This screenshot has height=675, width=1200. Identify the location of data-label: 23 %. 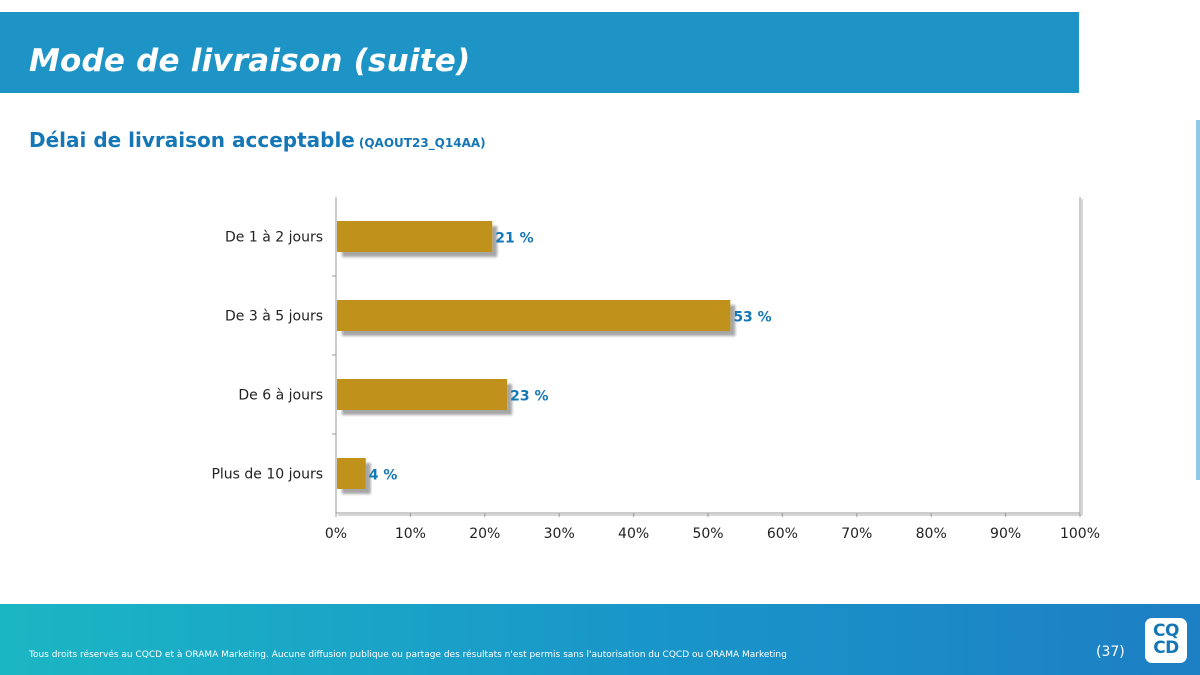
(529, 397).